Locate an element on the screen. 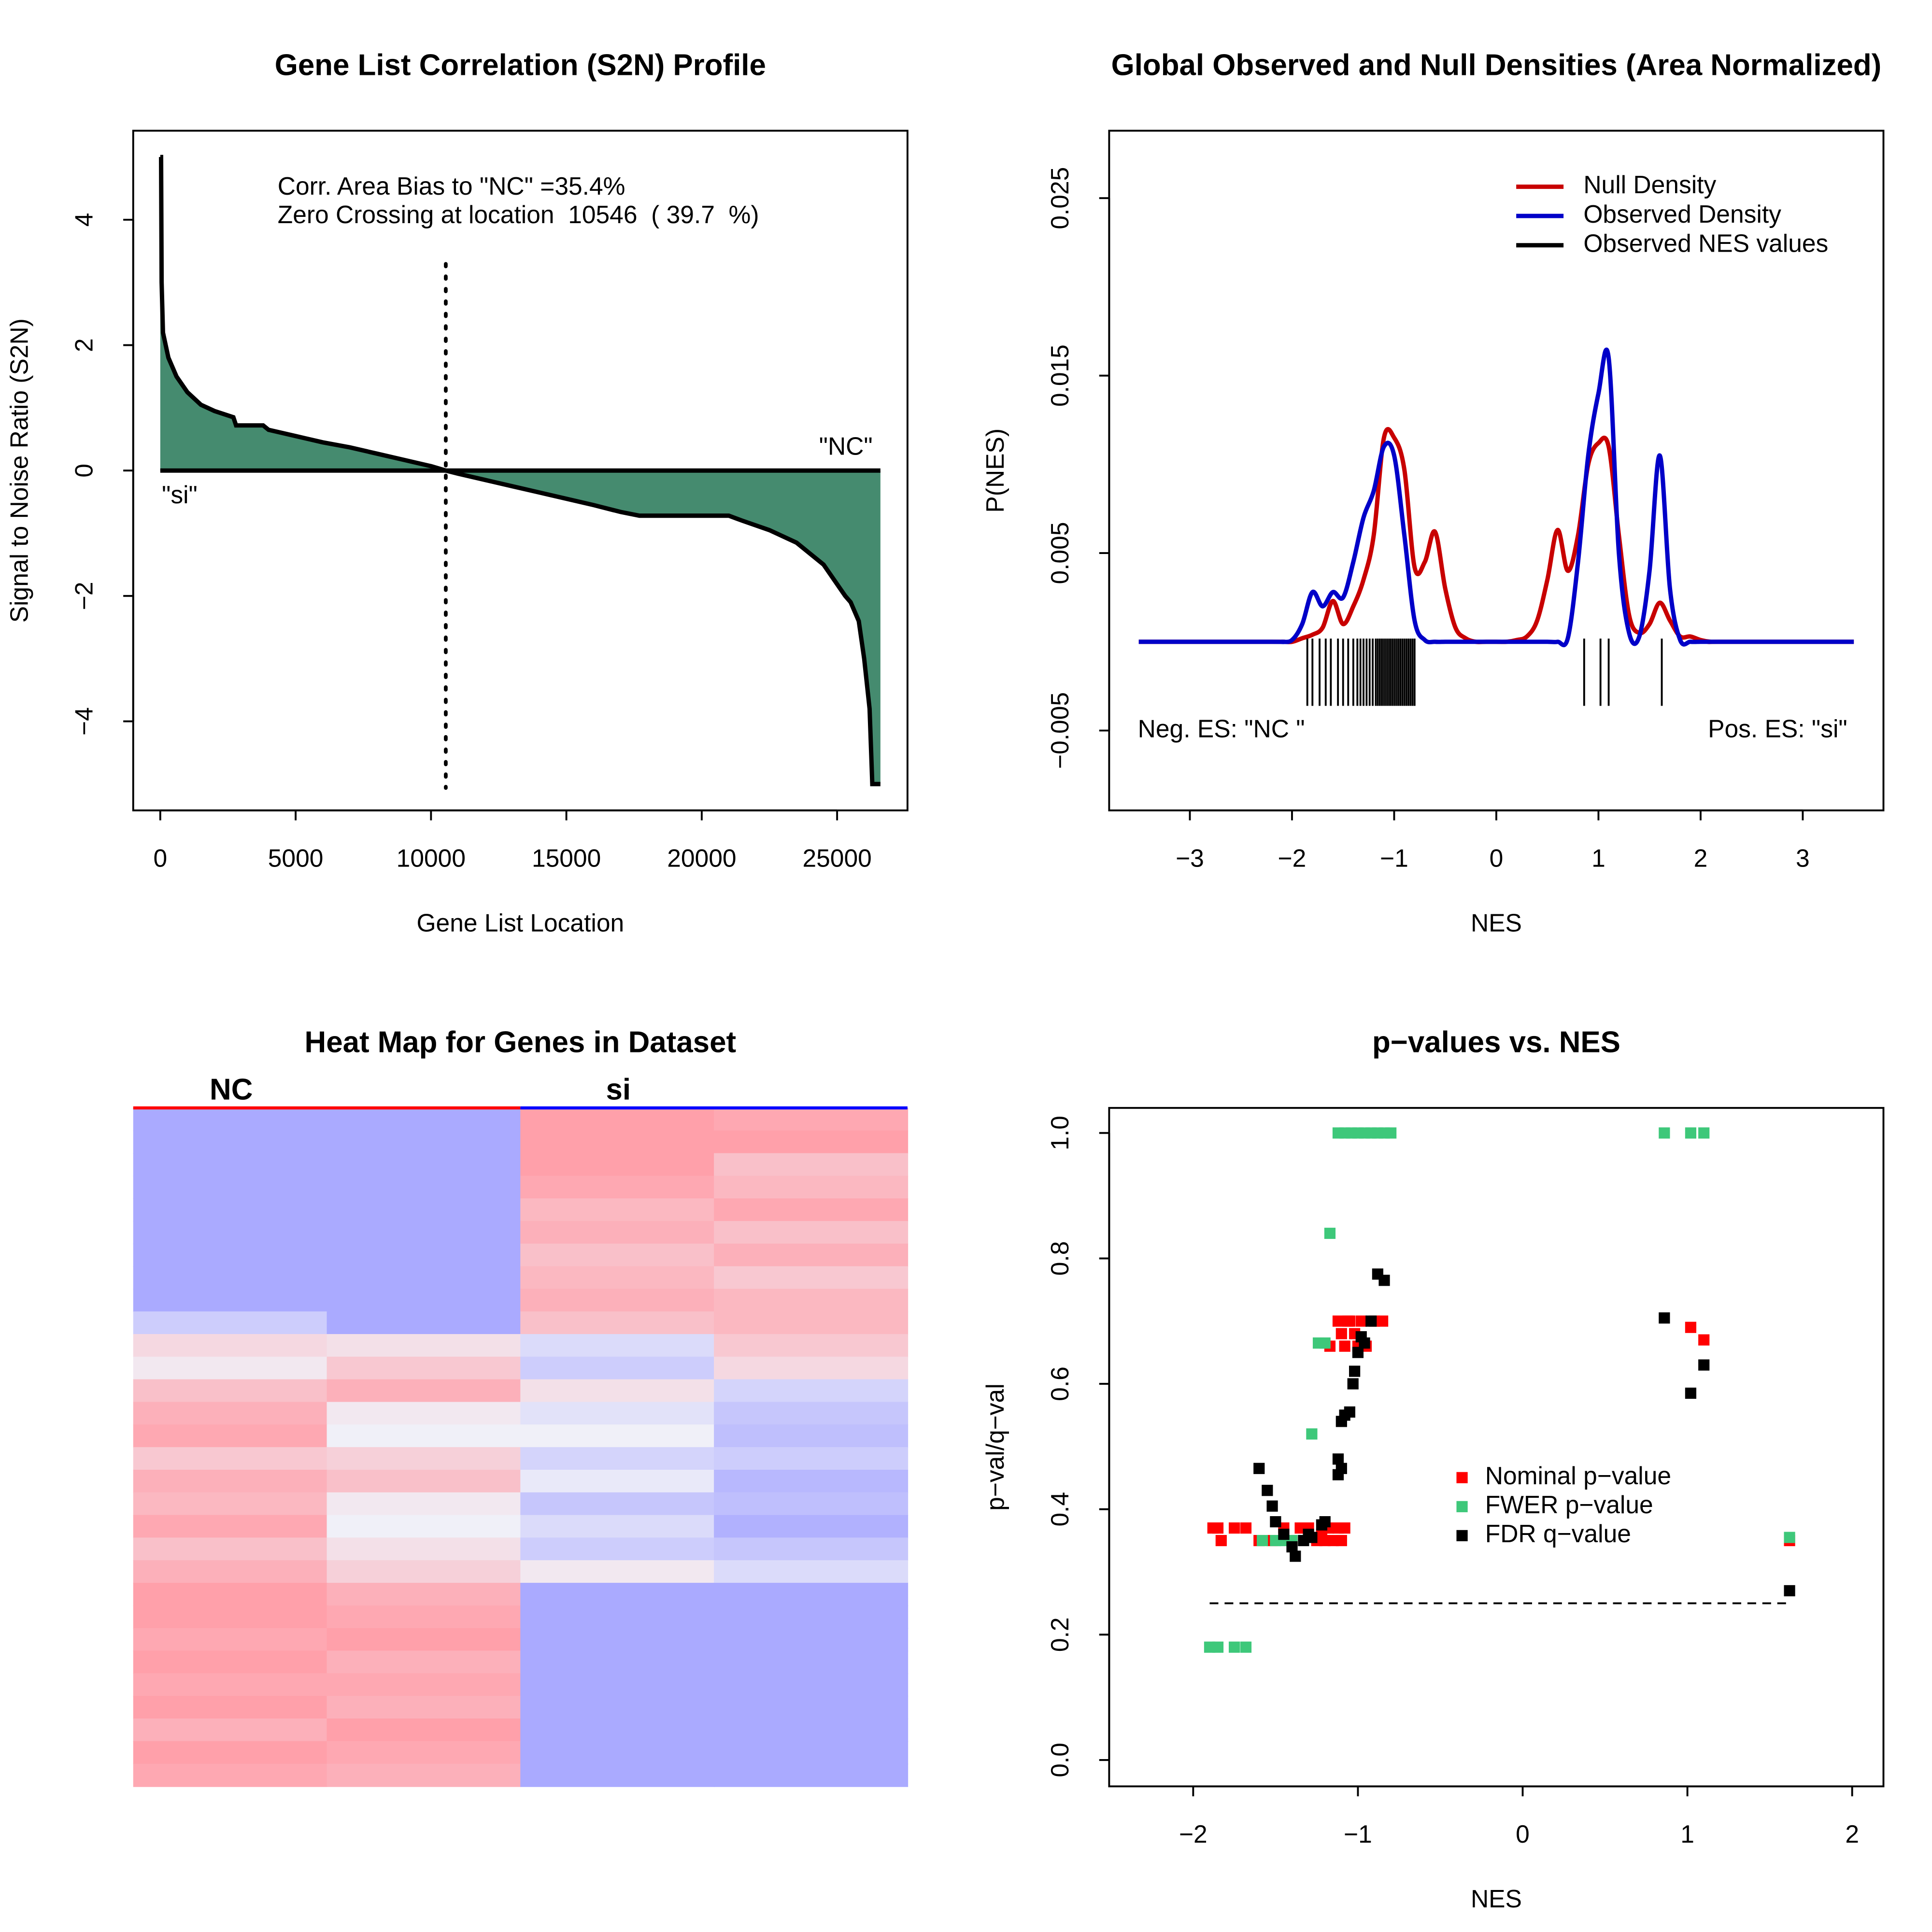 The width and height of the screenshot is (1932, 1932). annotation: "si" is located at coordinates (180, 495).